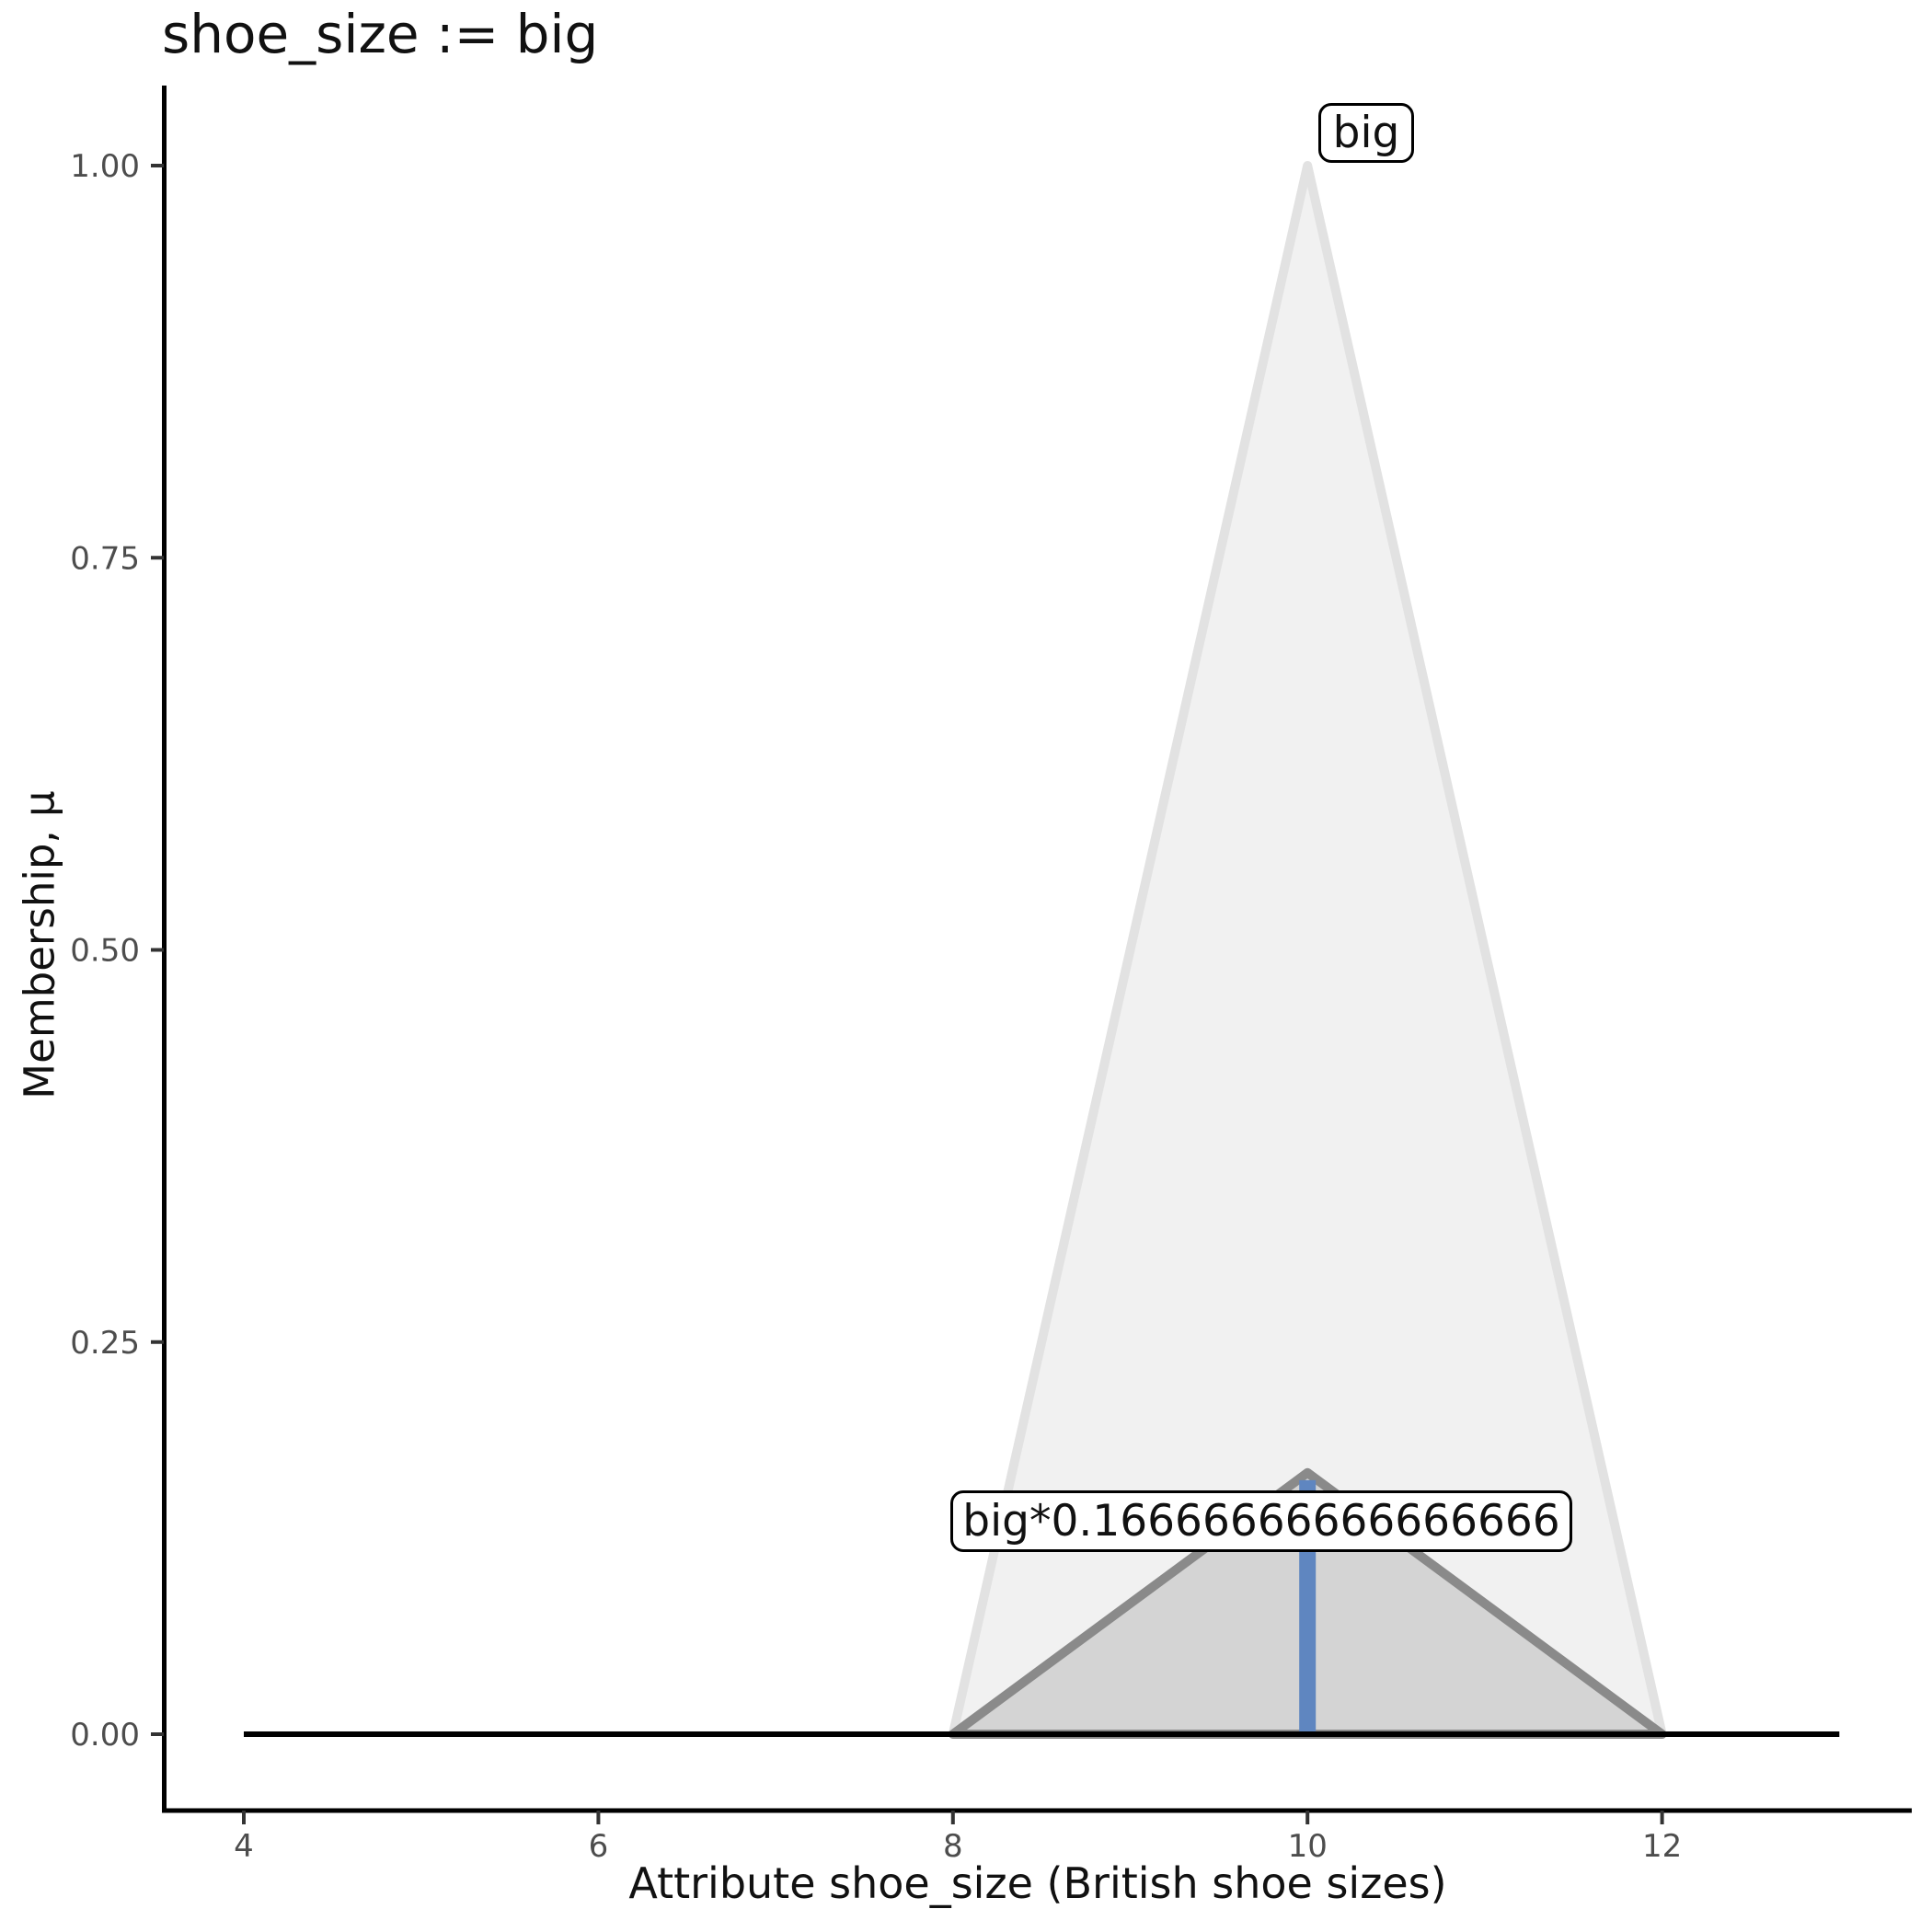 Image resolution: width=1932 pixels, height=1932 pixels. What do you see at coordinates (105, 951) in the screenshot?
I see `y-tick-label: 0.50` at bounding box center [105, 951].